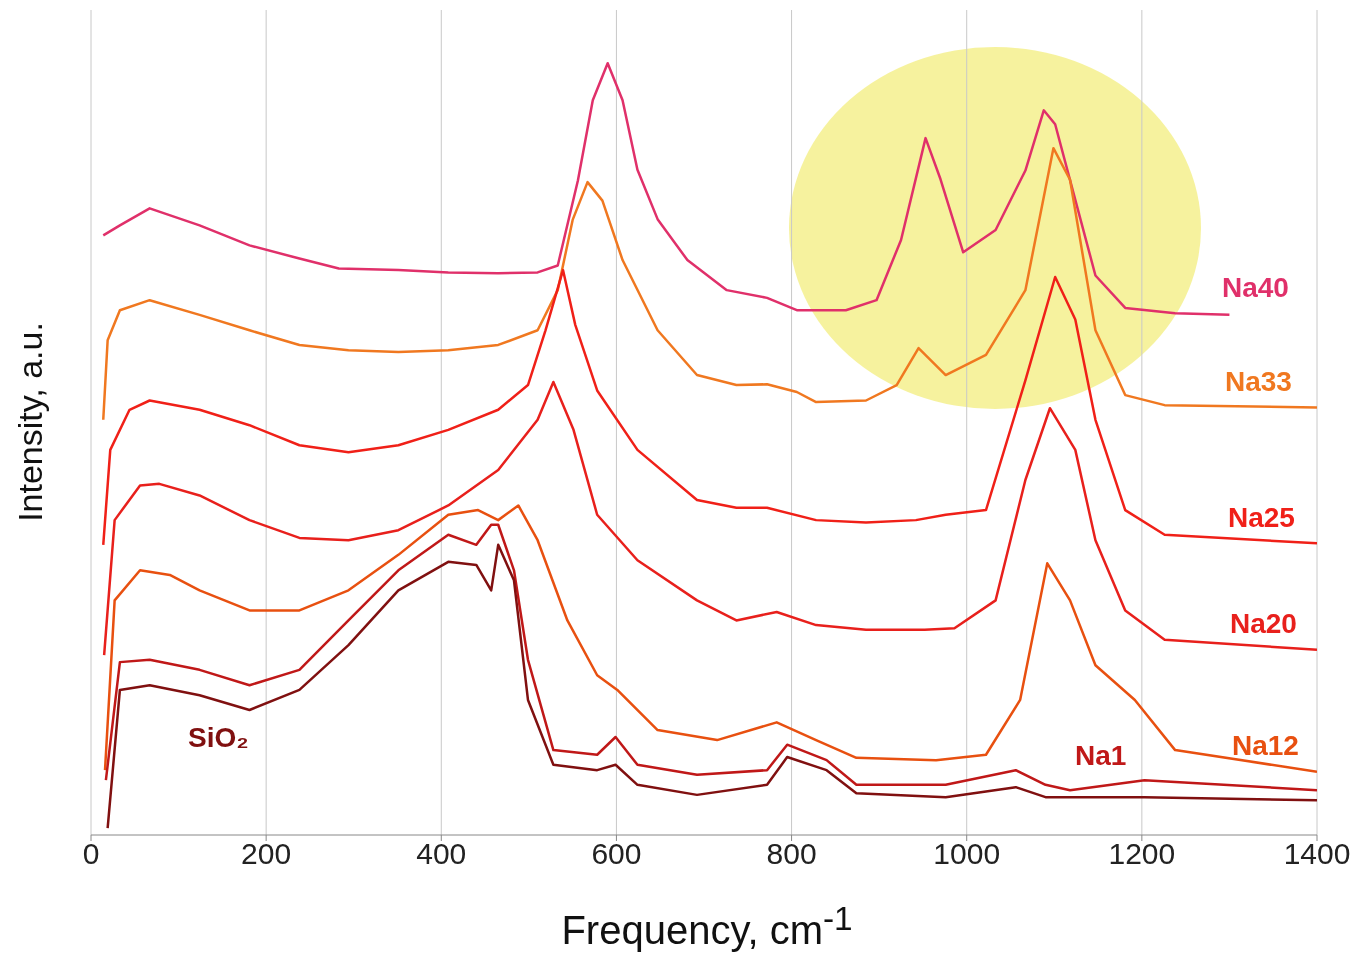  What do you see at coordinates (791, 854) in the screenshot?
I see `x-tick-label: 800` at bounding box center [791, 854].